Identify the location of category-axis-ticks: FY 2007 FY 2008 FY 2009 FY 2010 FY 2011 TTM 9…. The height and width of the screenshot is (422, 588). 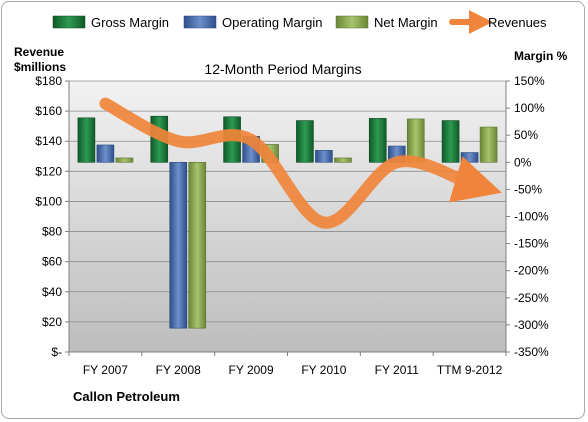
(287, 364).